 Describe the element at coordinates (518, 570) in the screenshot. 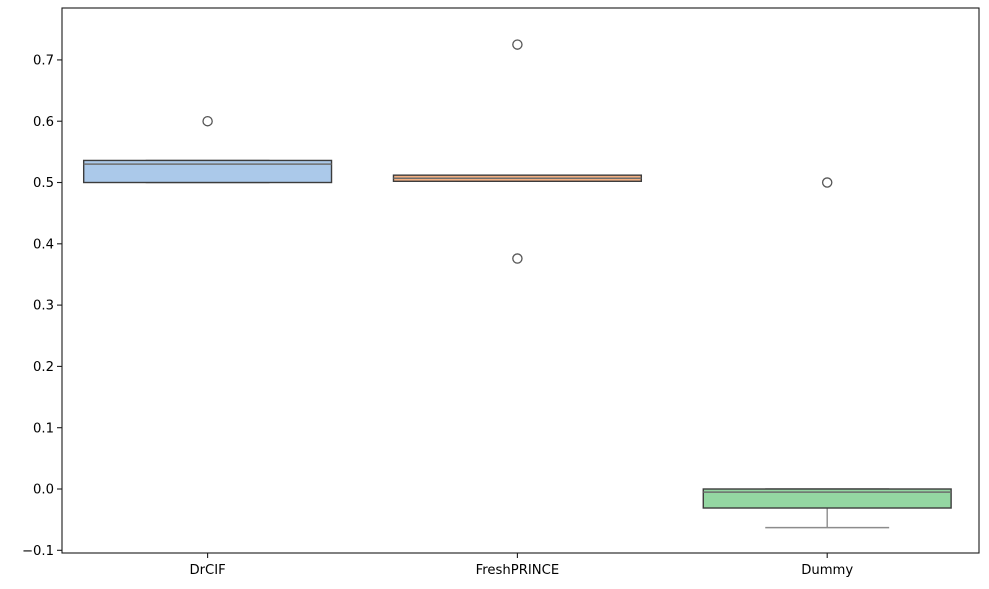

I see `x-tick-label: FreshPRINCE` at that location.